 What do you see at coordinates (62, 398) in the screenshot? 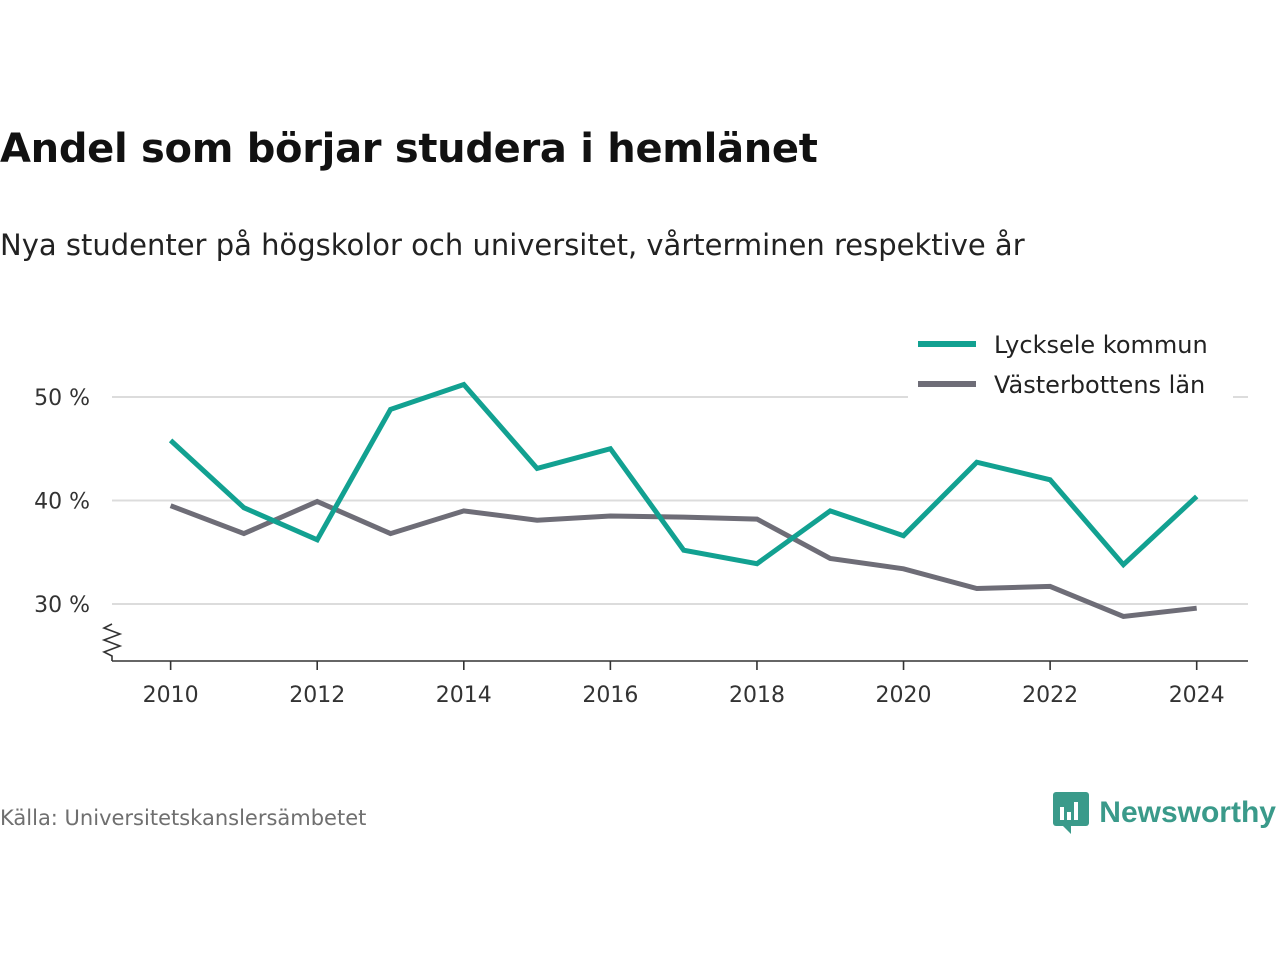
I see `y-tick-label-50: 50 %` at bounding box center [62, 398].